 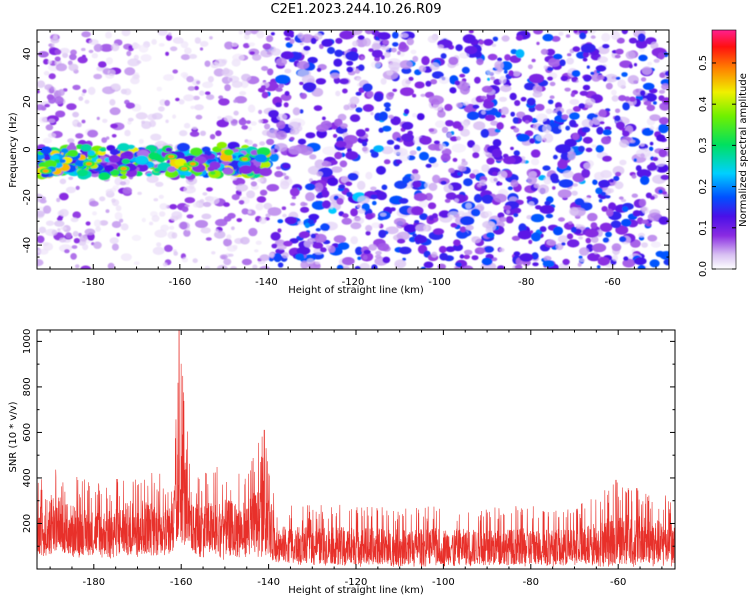 What do you see at coordinates (88, 164) in the screenshot?
I see `spectrogram-band-core` at bounding box center [88, 164].